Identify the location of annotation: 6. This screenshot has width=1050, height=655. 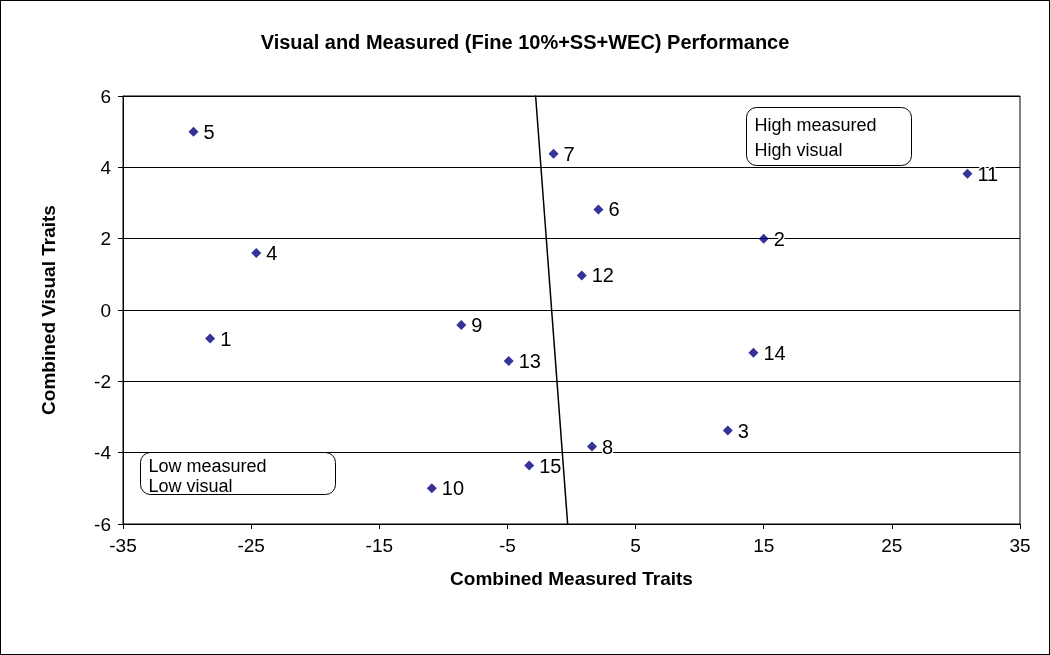
(614, 209).